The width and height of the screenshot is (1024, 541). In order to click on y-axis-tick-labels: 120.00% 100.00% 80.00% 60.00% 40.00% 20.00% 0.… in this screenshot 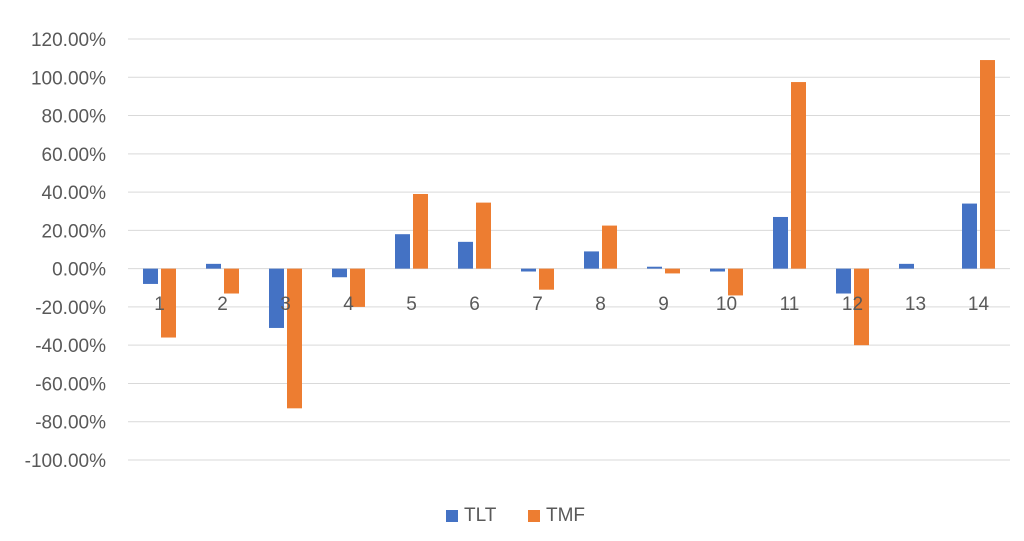, I will do `click(65, 251)`.